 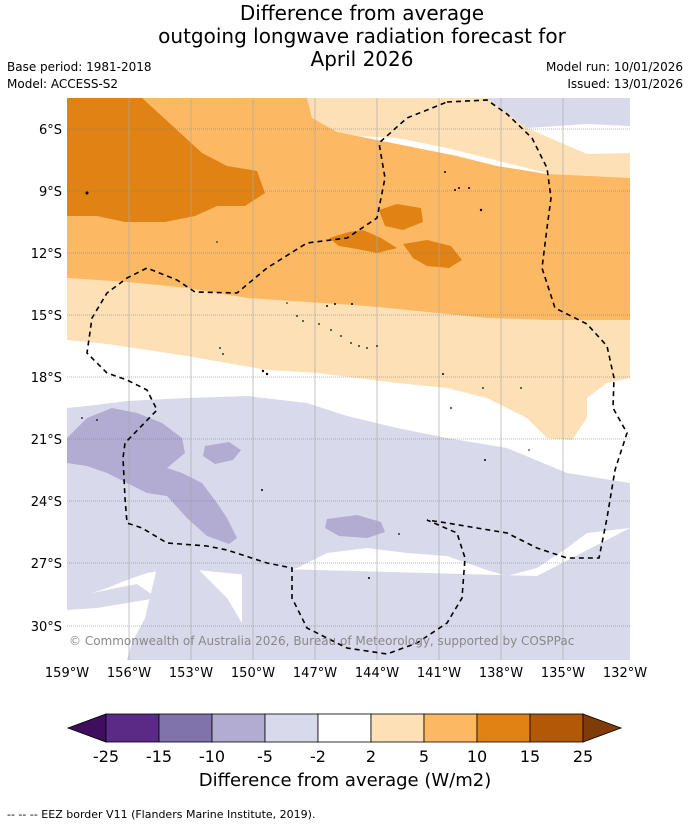 What do you see at coordinates (46, 316) in the screenshot?
I see `lat-label-15s: 15°S` at bounding box center [46, 316].